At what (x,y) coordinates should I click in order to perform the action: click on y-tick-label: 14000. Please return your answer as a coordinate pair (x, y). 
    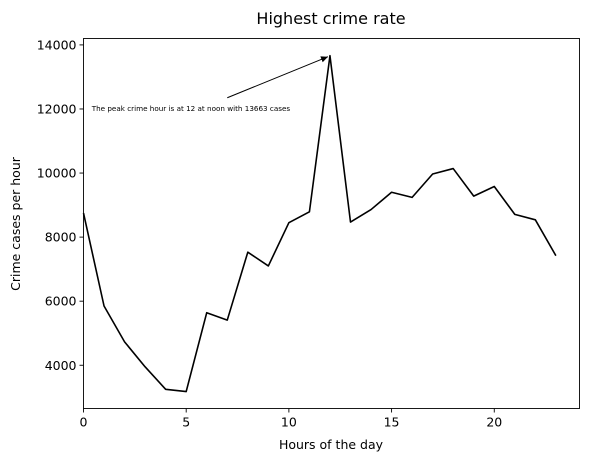
    Looking at the image, I should click on (57, 44).